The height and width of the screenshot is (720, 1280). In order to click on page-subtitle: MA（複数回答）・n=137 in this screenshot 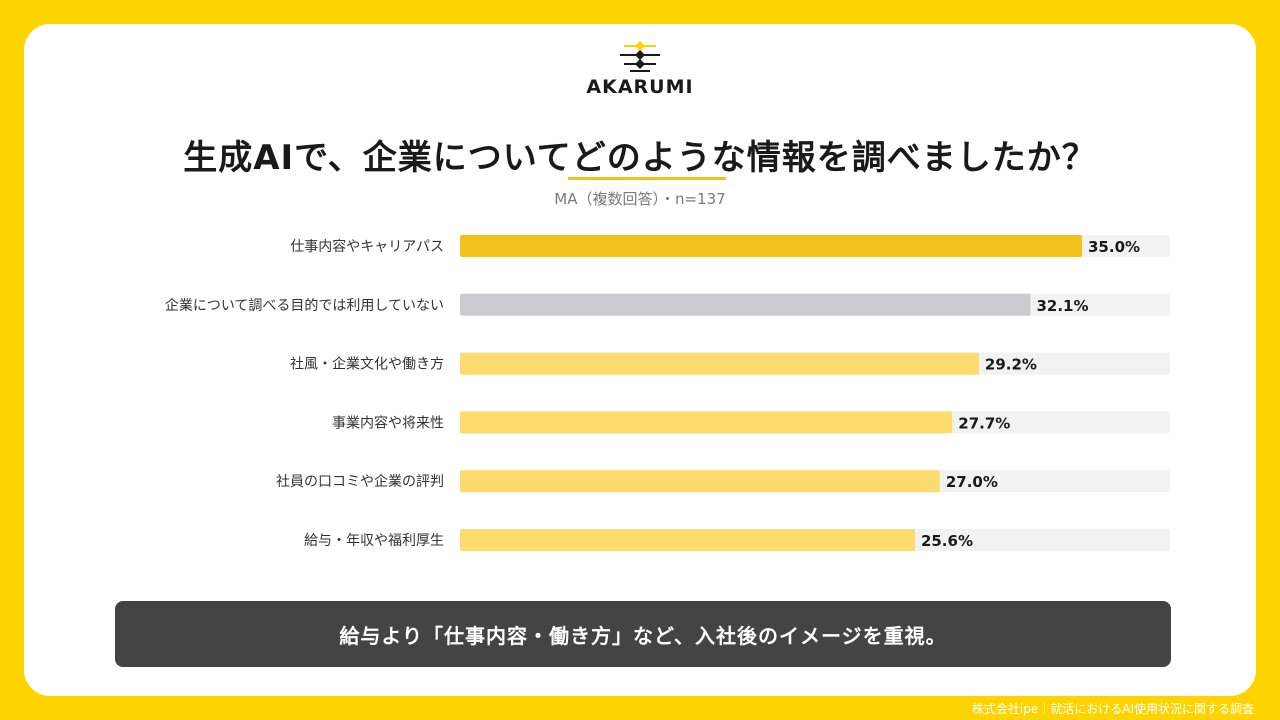, I will do `click(640, 199)`.